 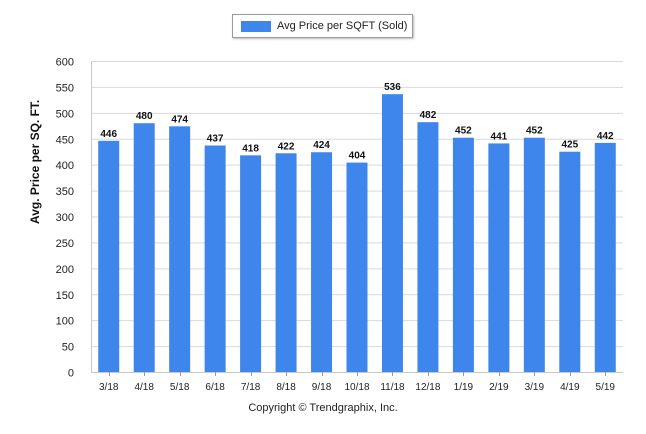 What do you see at coordinates (179, 119) in the screenshot?
I see `data-label: 474` at bounding box center [179, 119].